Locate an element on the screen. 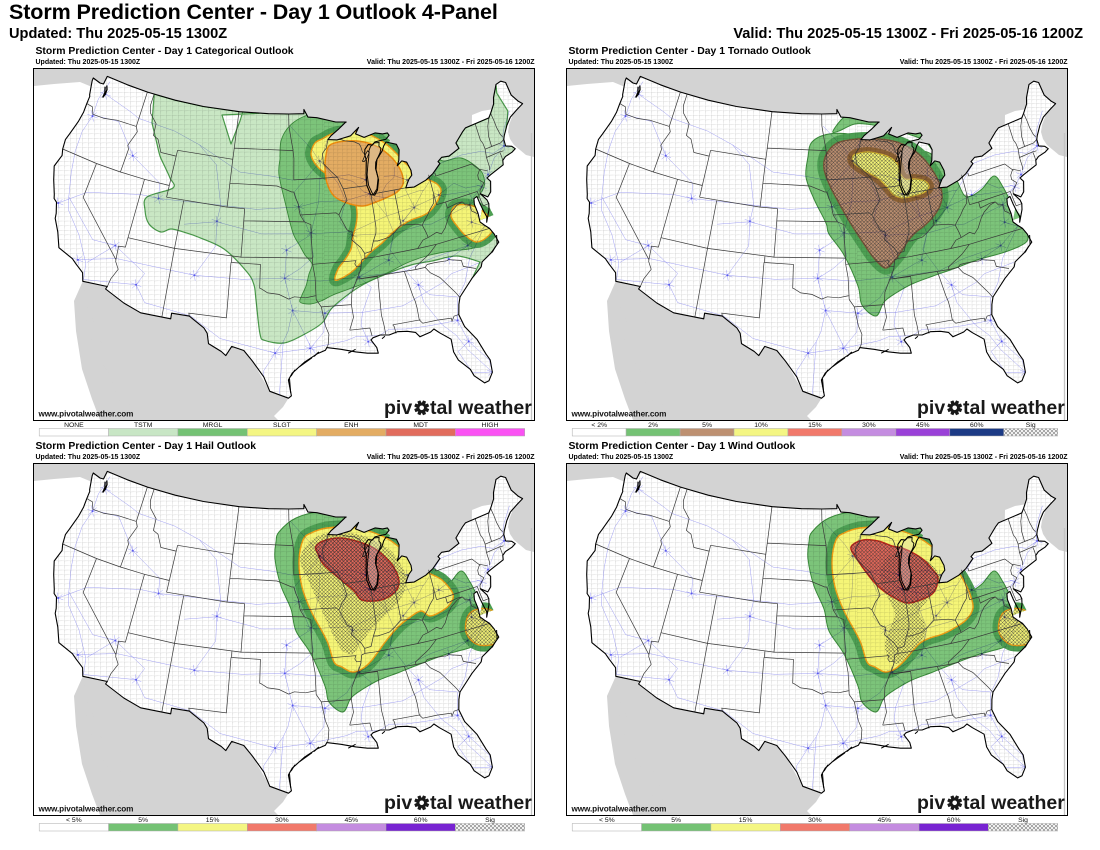 The height and width of the screenshot is (850, 1100). svg-text: < 2% is located at coordinates (599, 425).